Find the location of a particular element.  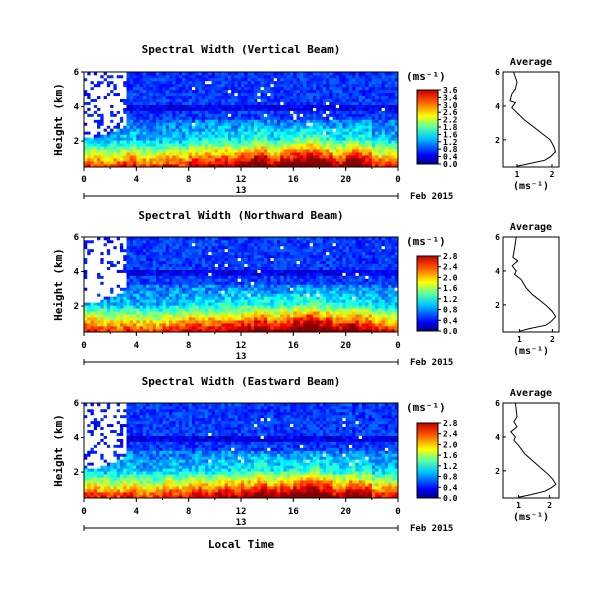

colorbar is located at coordinates (427, 127).